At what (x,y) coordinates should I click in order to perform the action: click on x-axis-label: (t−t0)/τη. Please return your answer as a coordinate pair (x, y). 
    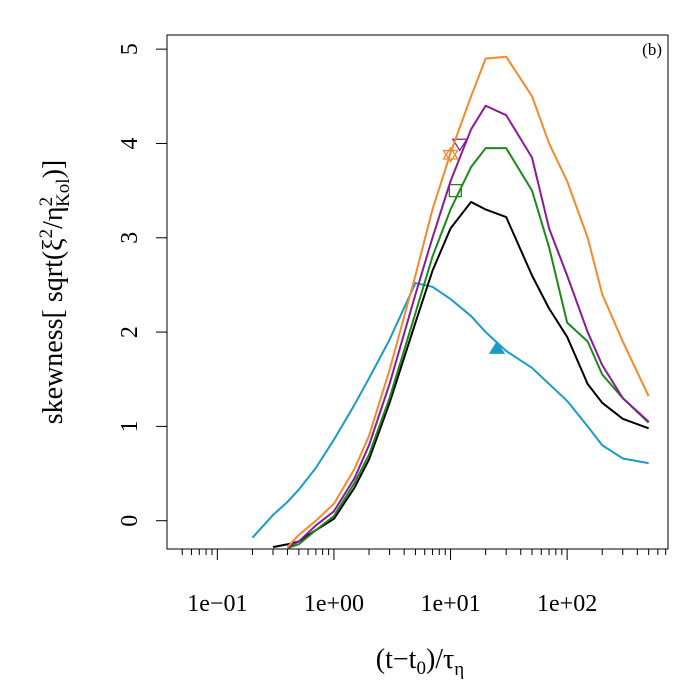
    Looking at the image, I should click on (420, 662).